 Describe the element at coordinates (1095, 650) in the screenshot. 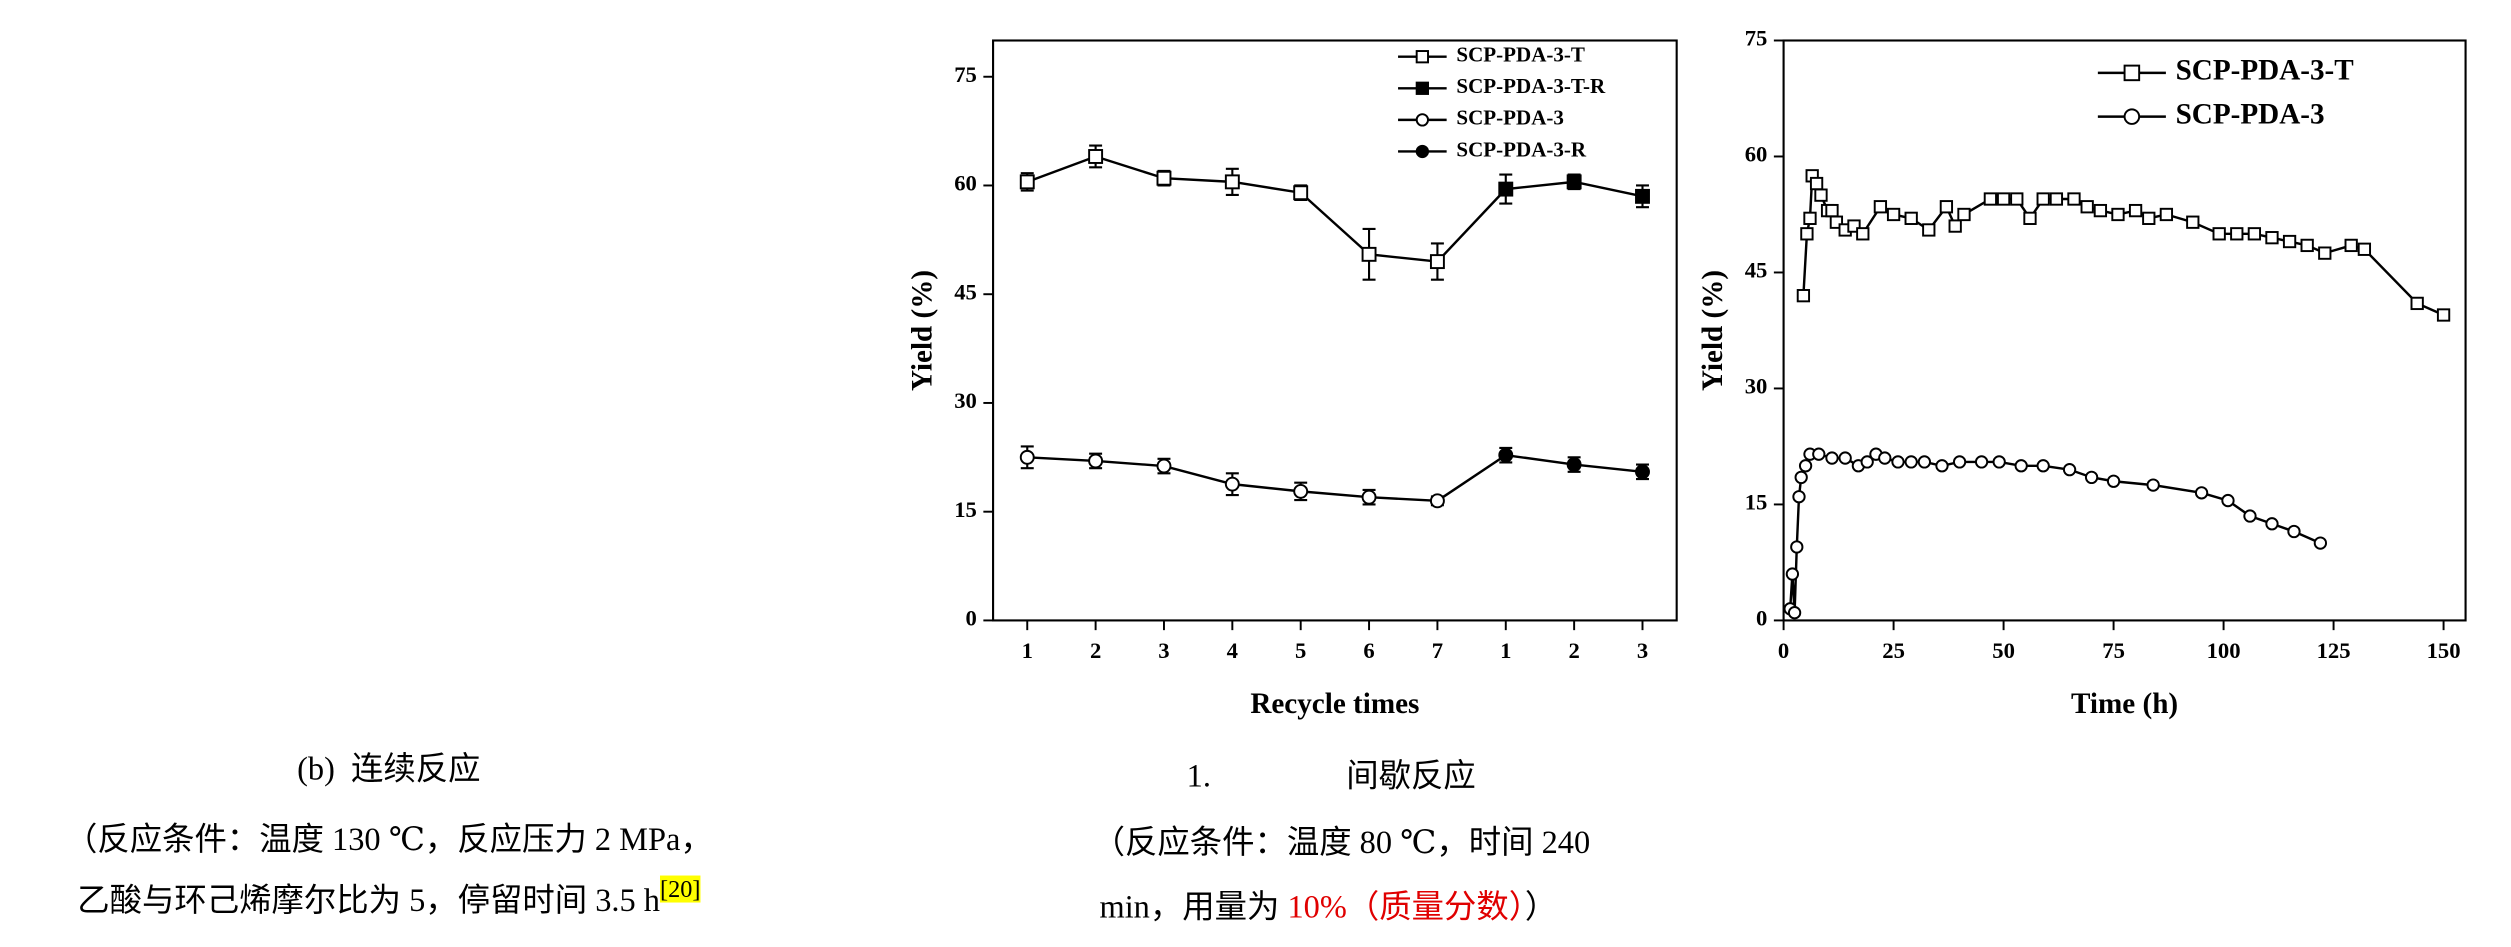

I see `x-tick-label: 2` at that location.